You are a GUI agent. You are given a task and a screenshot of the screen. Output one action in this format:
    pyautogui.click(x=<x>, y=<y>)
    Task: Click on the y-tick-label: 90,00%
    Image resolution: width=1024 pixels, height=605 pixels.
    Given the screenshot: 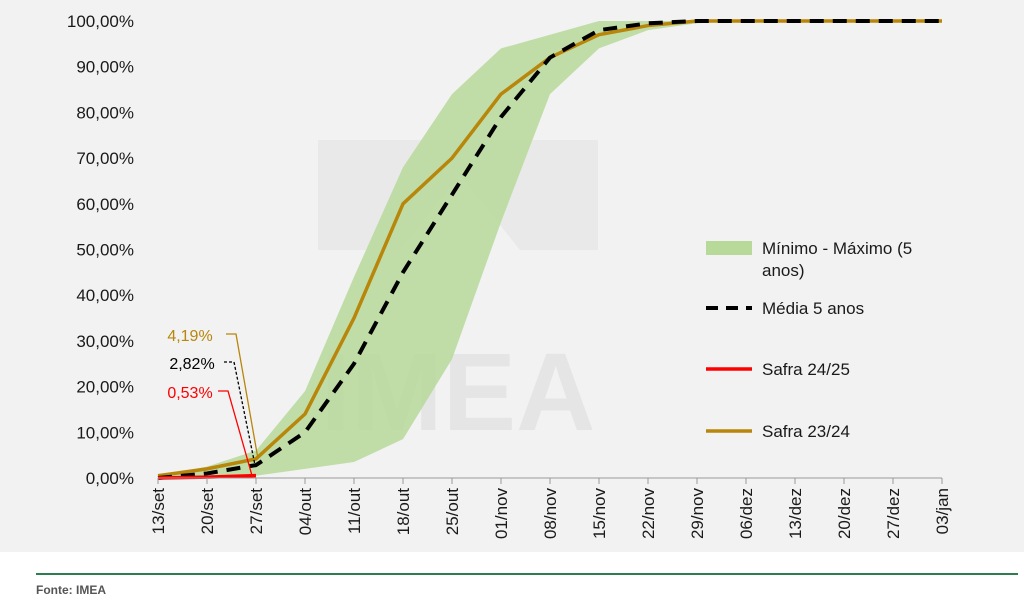 What is the action you would take?
    pyautogui.click(x=105, y=67)
    